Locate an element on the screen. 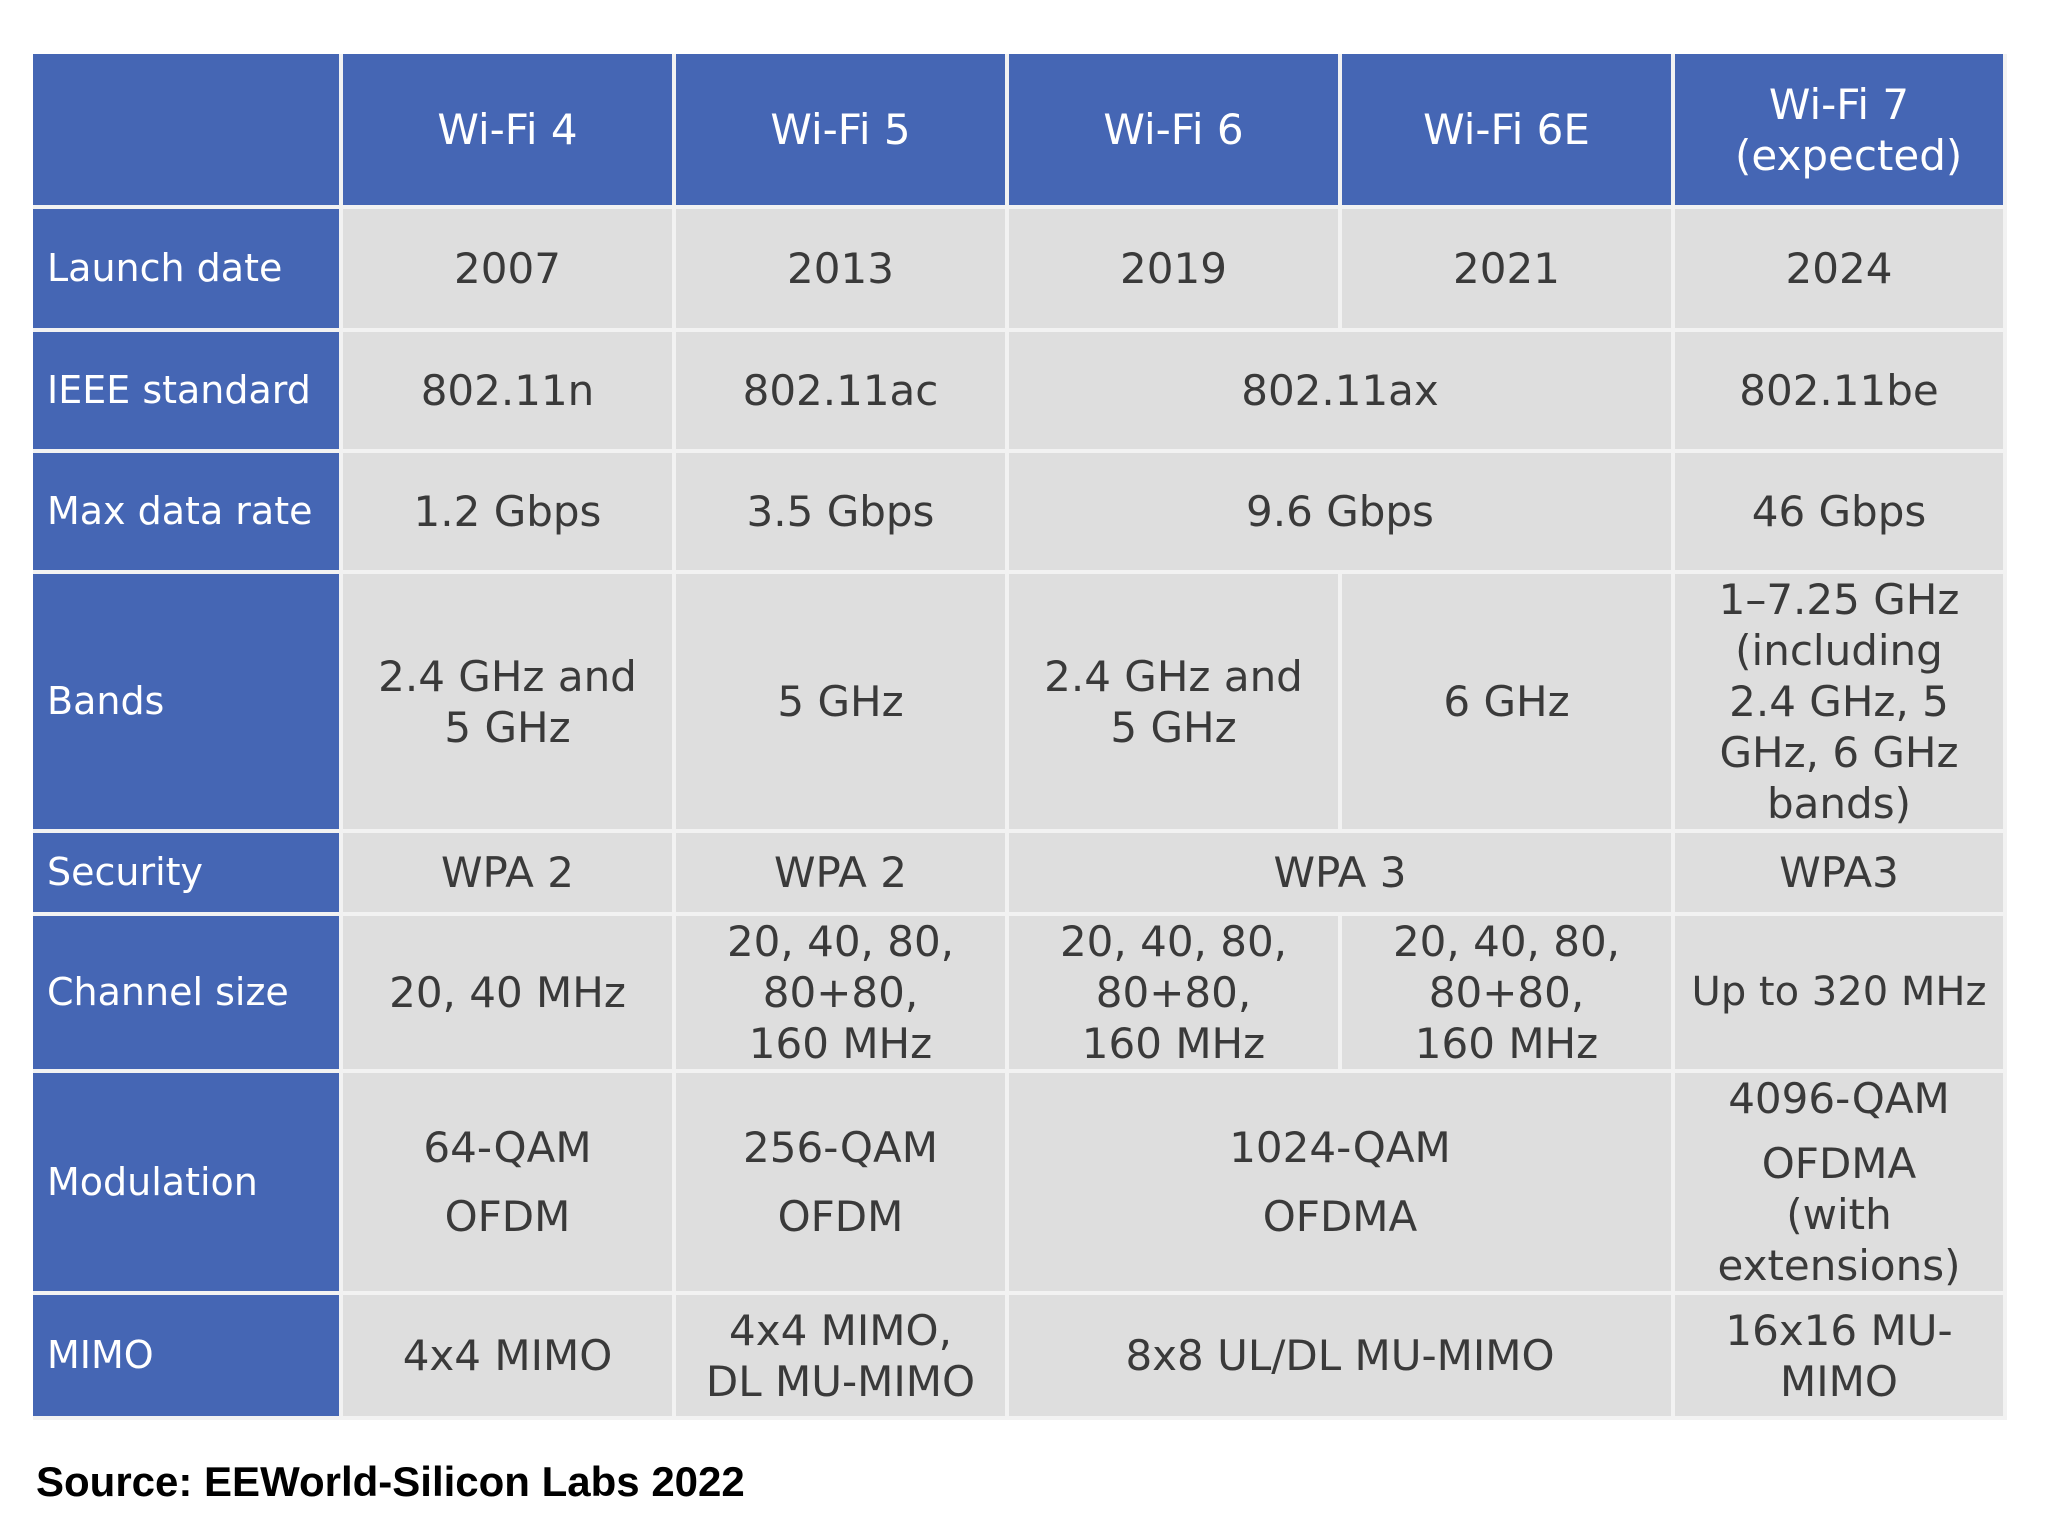 This screenshot has height=1536, width=2048. table-row: Security WPA 2 WPA 2 WPA 3 WPA3 is located at coordinates (1020, 874).